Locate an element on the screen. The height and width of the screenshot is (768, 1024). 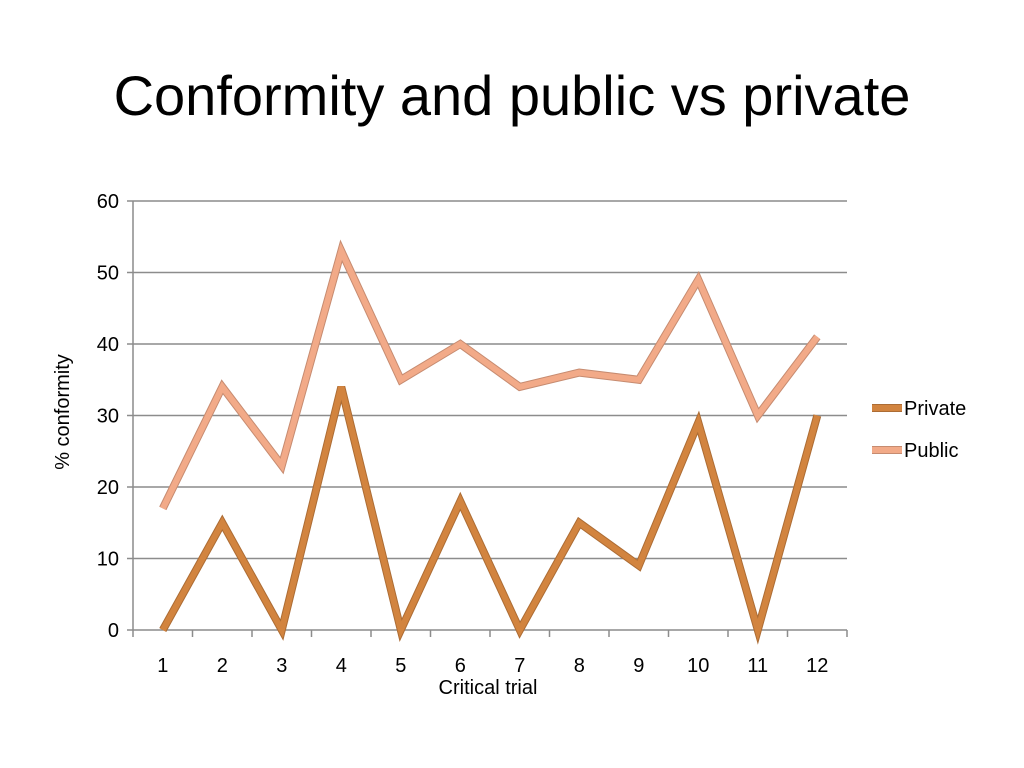
x-tick-label: 2 is located at coordinates (222, 666).